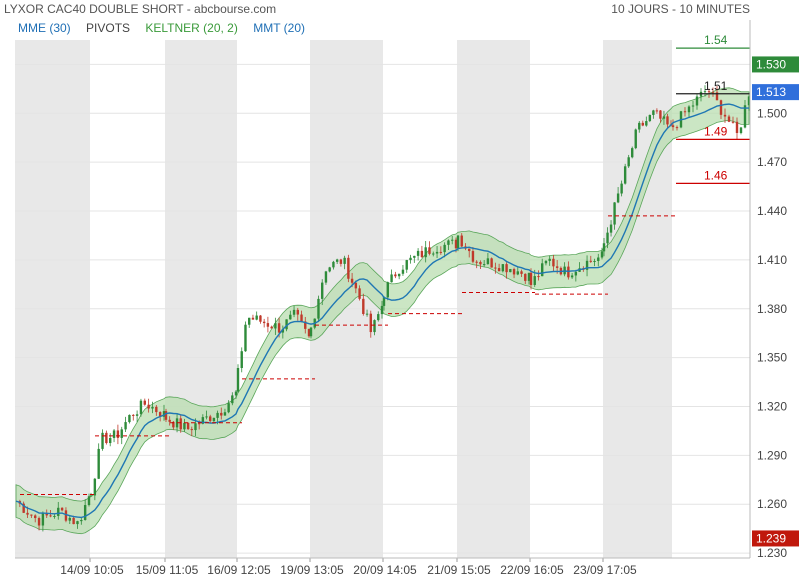  Describe the element at coordinates (772, 553) in the screenshot. I see `y-tick-label: 1.230` at that location.